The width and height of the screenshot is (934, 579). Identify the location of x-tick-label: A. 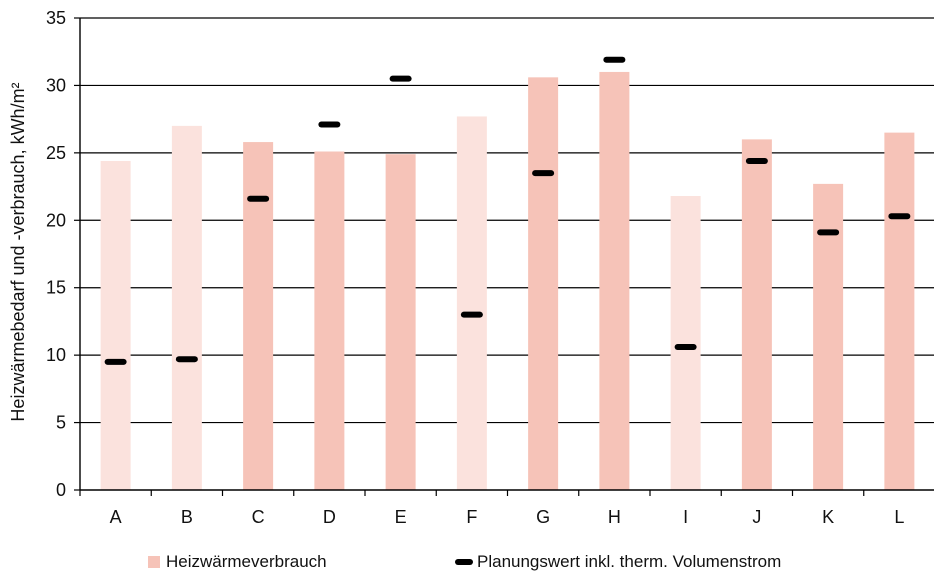
(116, 517).